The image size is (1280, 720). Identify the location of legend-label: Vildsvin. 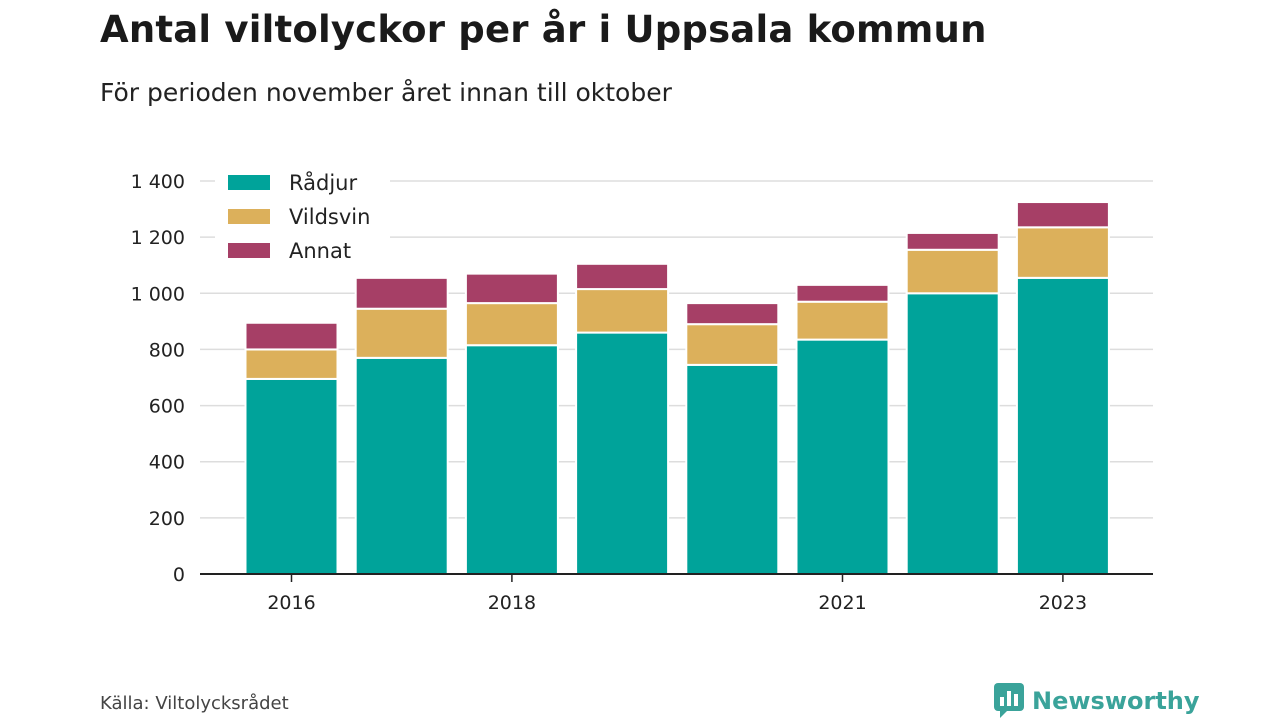
(329, 217).